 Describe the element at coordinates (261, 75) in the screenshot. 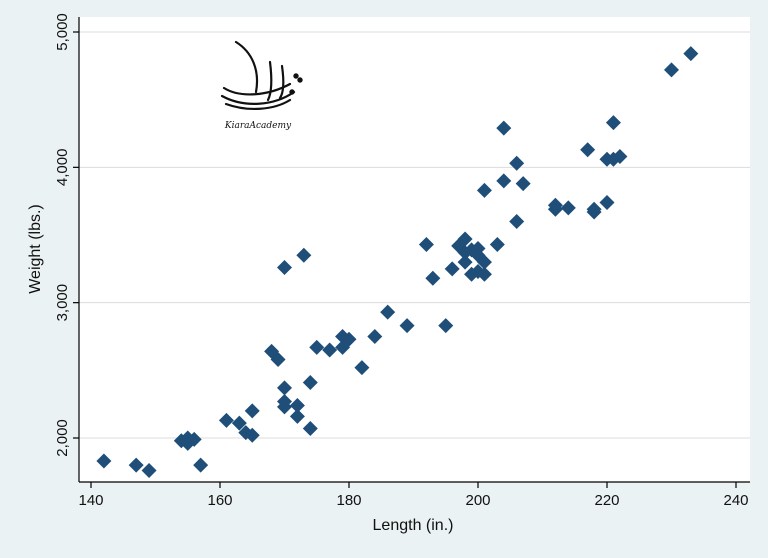

I see `calligraphy-logo-icon` at that location.